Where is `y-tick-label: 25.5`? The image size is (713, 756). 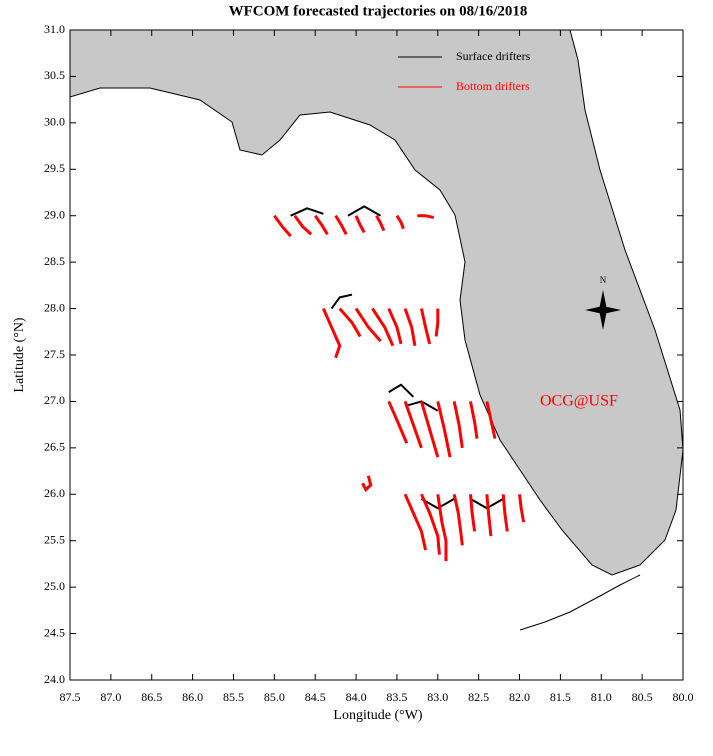
y-tick-label: 25.5 is located at coordinates (54, 539).